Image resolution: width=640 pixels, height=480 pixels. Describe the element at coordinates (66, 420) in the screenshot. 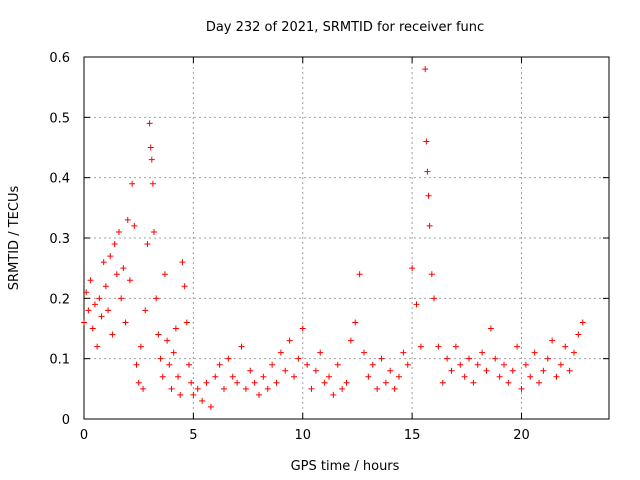

I see `y-tick-label: 0` at that location.